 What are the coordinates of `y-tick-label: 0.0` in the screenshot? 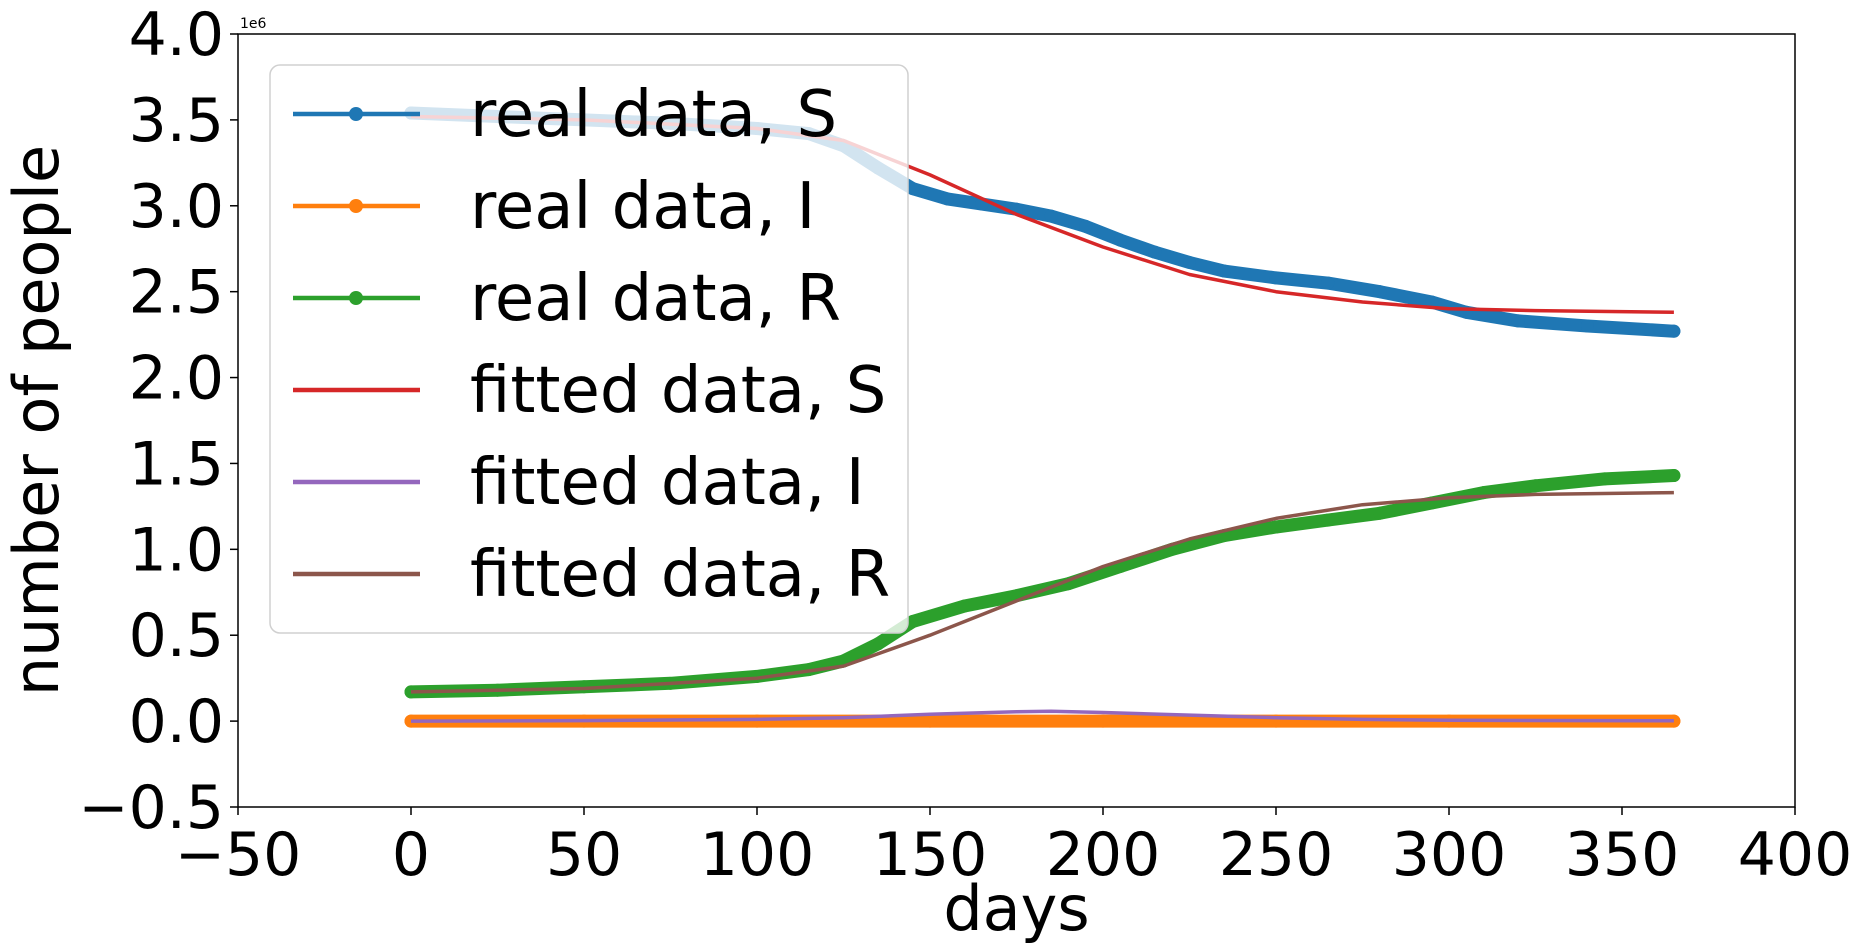 It's located at (176, 722).